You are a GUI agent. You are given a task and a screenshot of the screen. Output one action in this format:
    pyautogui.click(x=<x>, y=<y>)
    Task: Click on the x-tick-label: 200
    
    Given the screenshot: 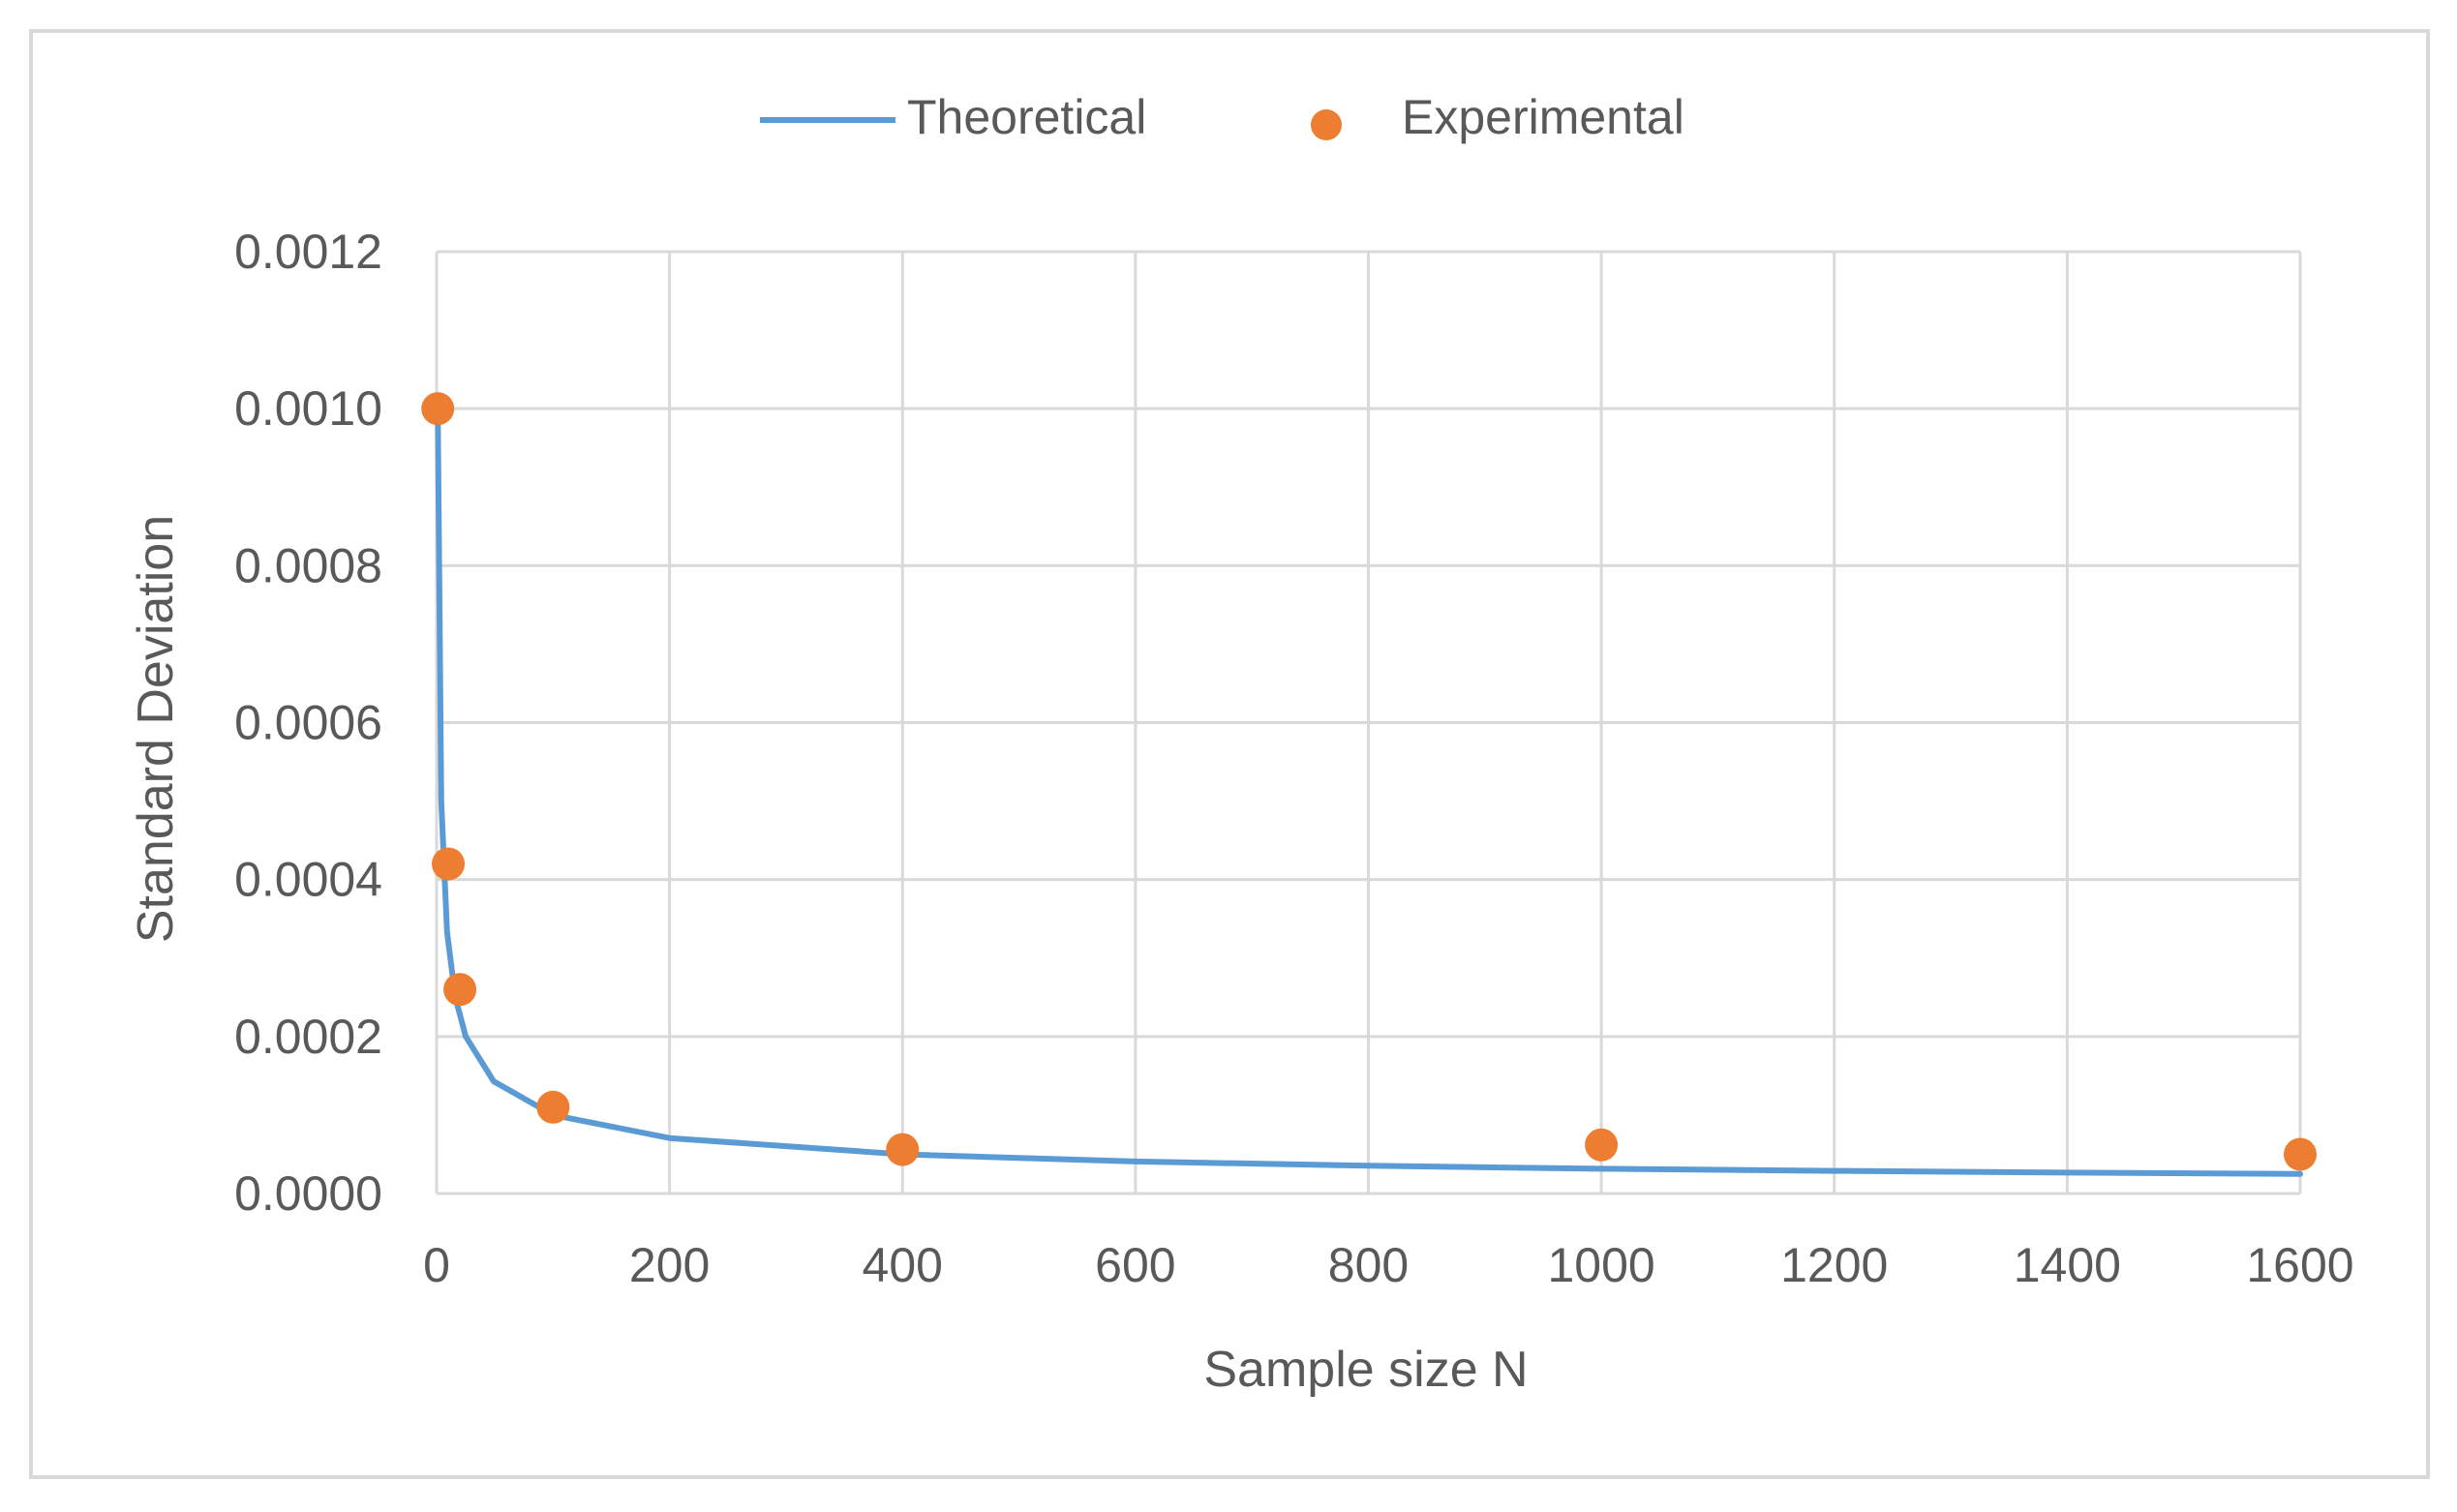 What is the action you would take?
    pyautogui.click(x=670, y=1265)
    